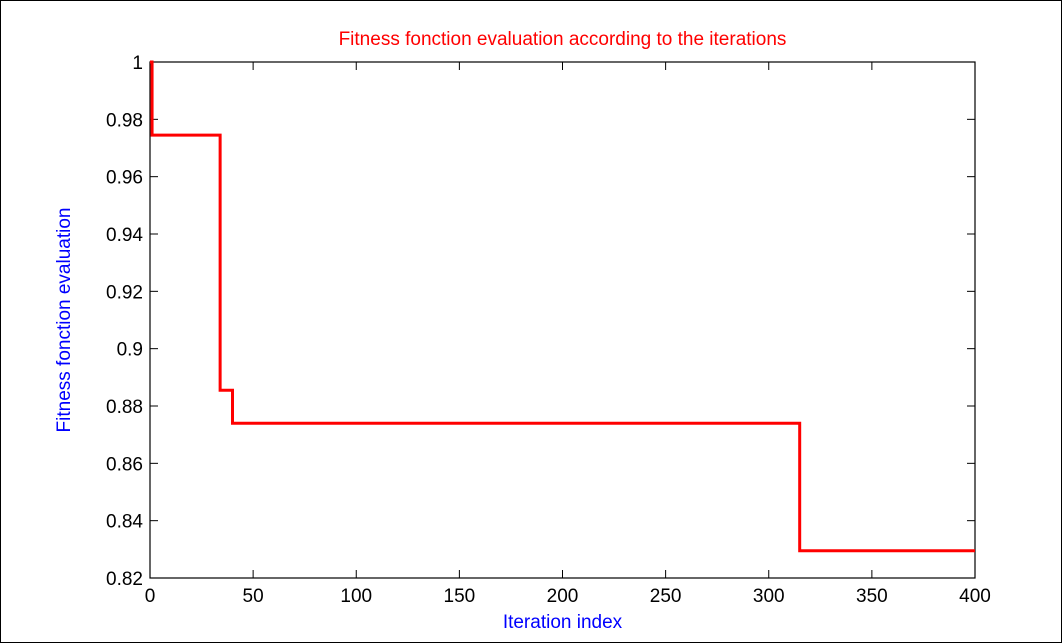  Describe the element at coordinates (872, 596) in the screenshot. I see `x-tick-label: 350` at that location.